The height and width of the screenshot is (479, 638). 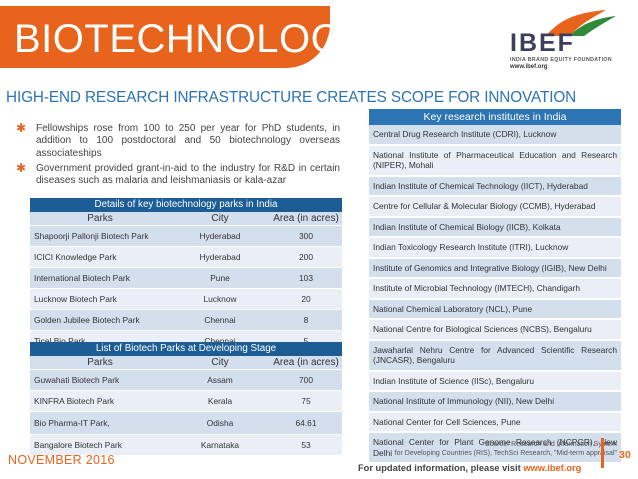 I want to click on table-row: Bangalore Biotech Park Karnataka 53, so click(x=186, y=445).